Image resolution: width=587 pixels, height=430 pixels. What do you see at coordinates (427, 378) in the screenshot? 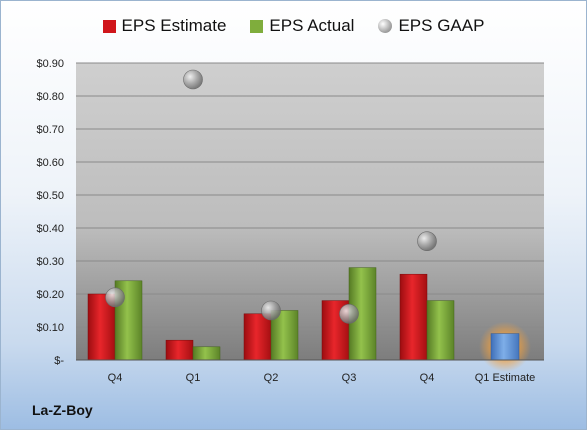
I see `x-tick-label-4: Q4` at bounding box center [427, 378].